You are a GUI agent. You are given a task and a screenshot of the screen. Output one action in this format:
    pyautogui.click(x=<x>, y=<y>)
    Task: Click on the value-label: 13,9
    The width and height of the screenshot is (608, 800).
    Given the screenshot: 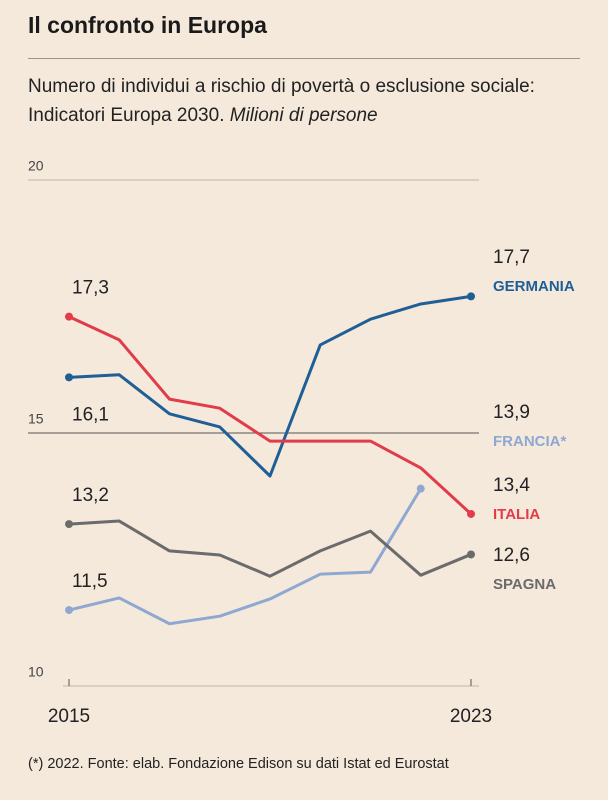 What is the action you would take?
    pyautogui.click(x=511, y=412)
    